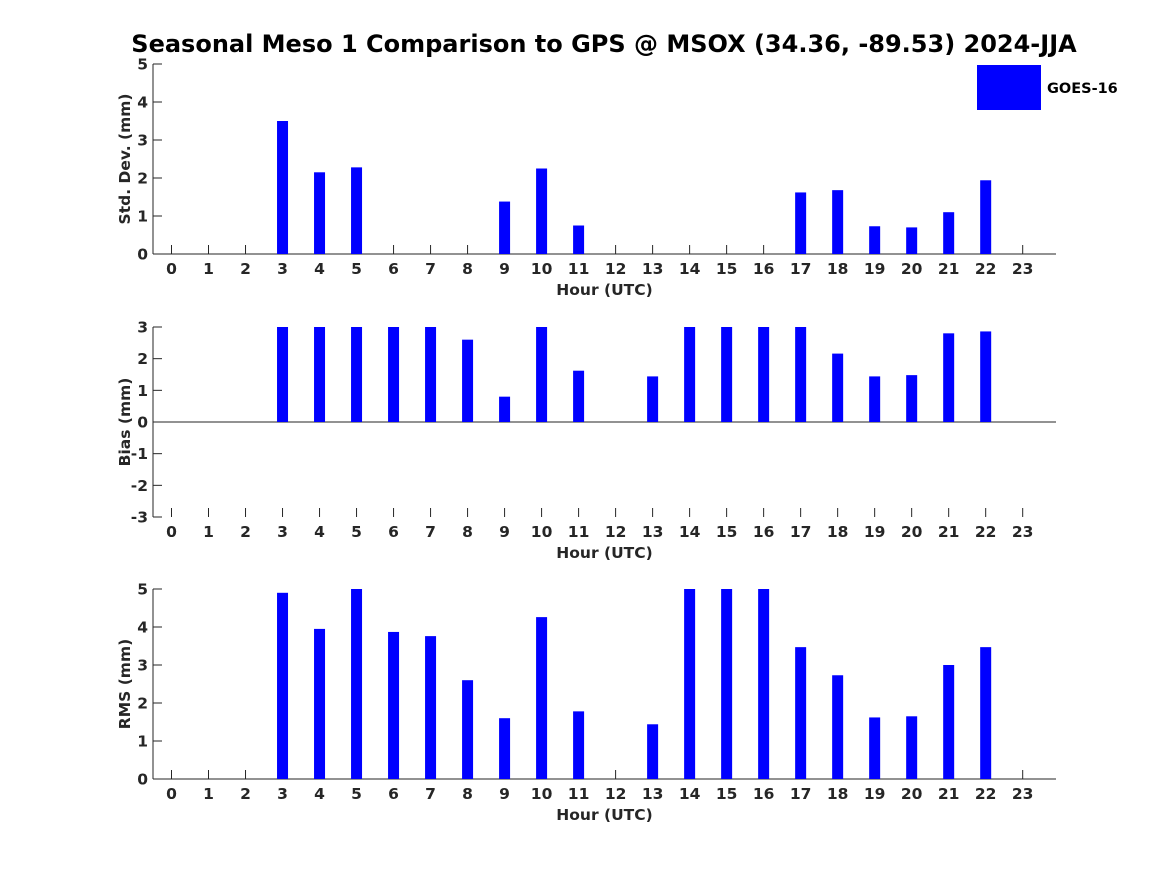 This screenshot has width=1167, height=875. What do you see at coordinates (1082, 89) in the screenshot?
I see `legend-label: GOES-16` at bounding box center [1082, 89].